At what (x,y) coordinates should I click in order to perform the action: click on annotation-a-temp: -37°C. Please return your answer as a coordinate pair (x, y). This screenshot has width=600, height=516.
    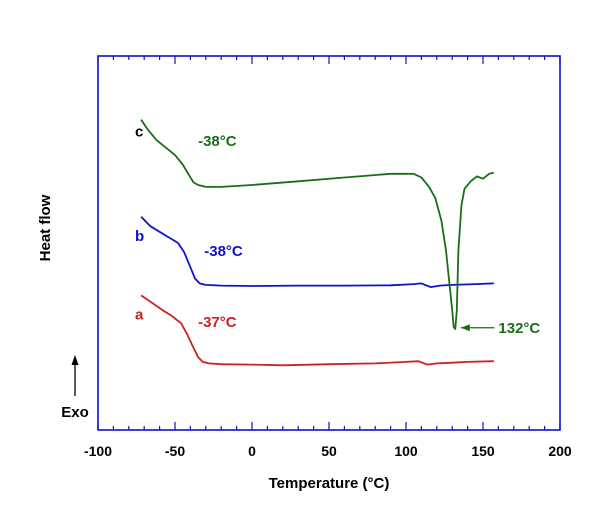
    Looking at the image, I should click on (217, 322).